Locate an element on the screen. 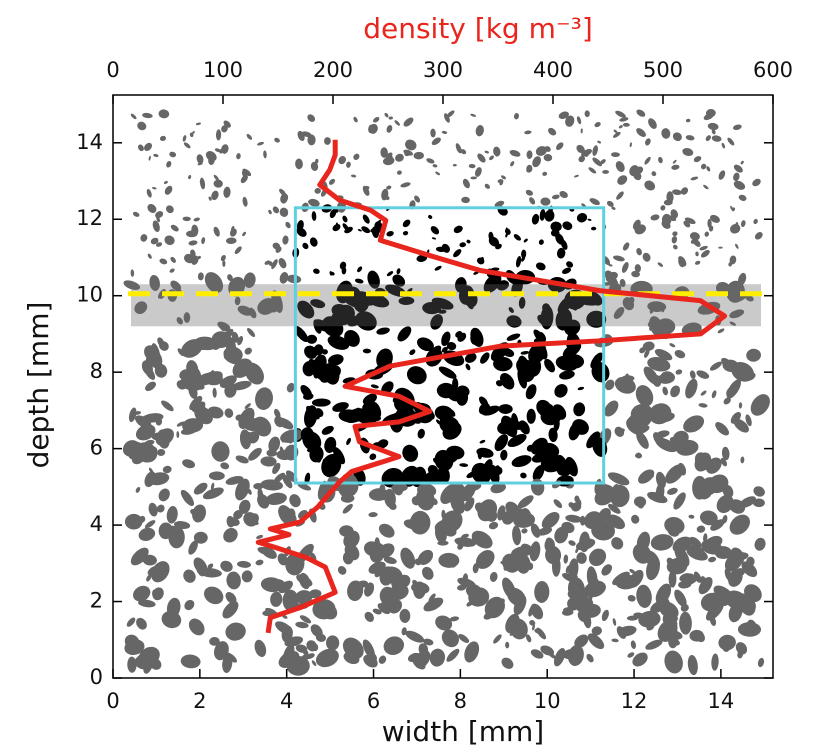 The height and width of the screenshot is (750, 823). x-tick-label: 0 is located at coordinates (112, 701).